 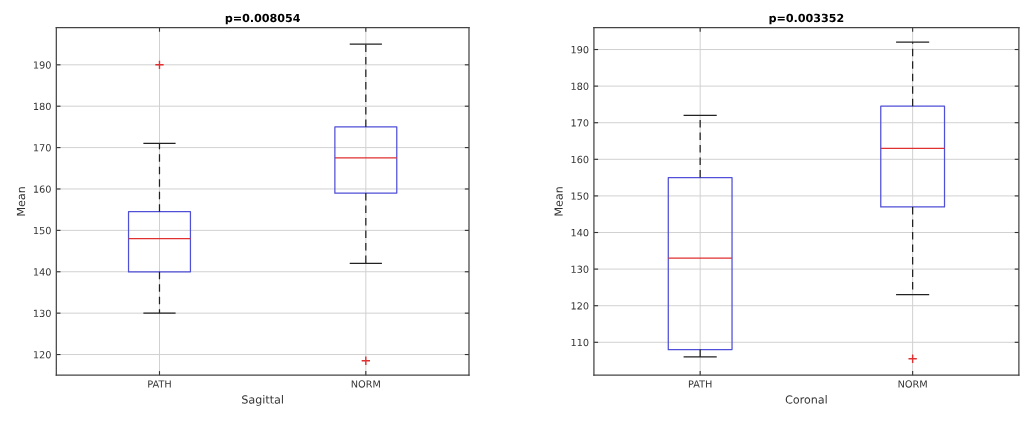 What do you see at coordinates (262, 19) in the screenshot?
I see `chart-title: p=0.008054` at bounding box center [262, 19].